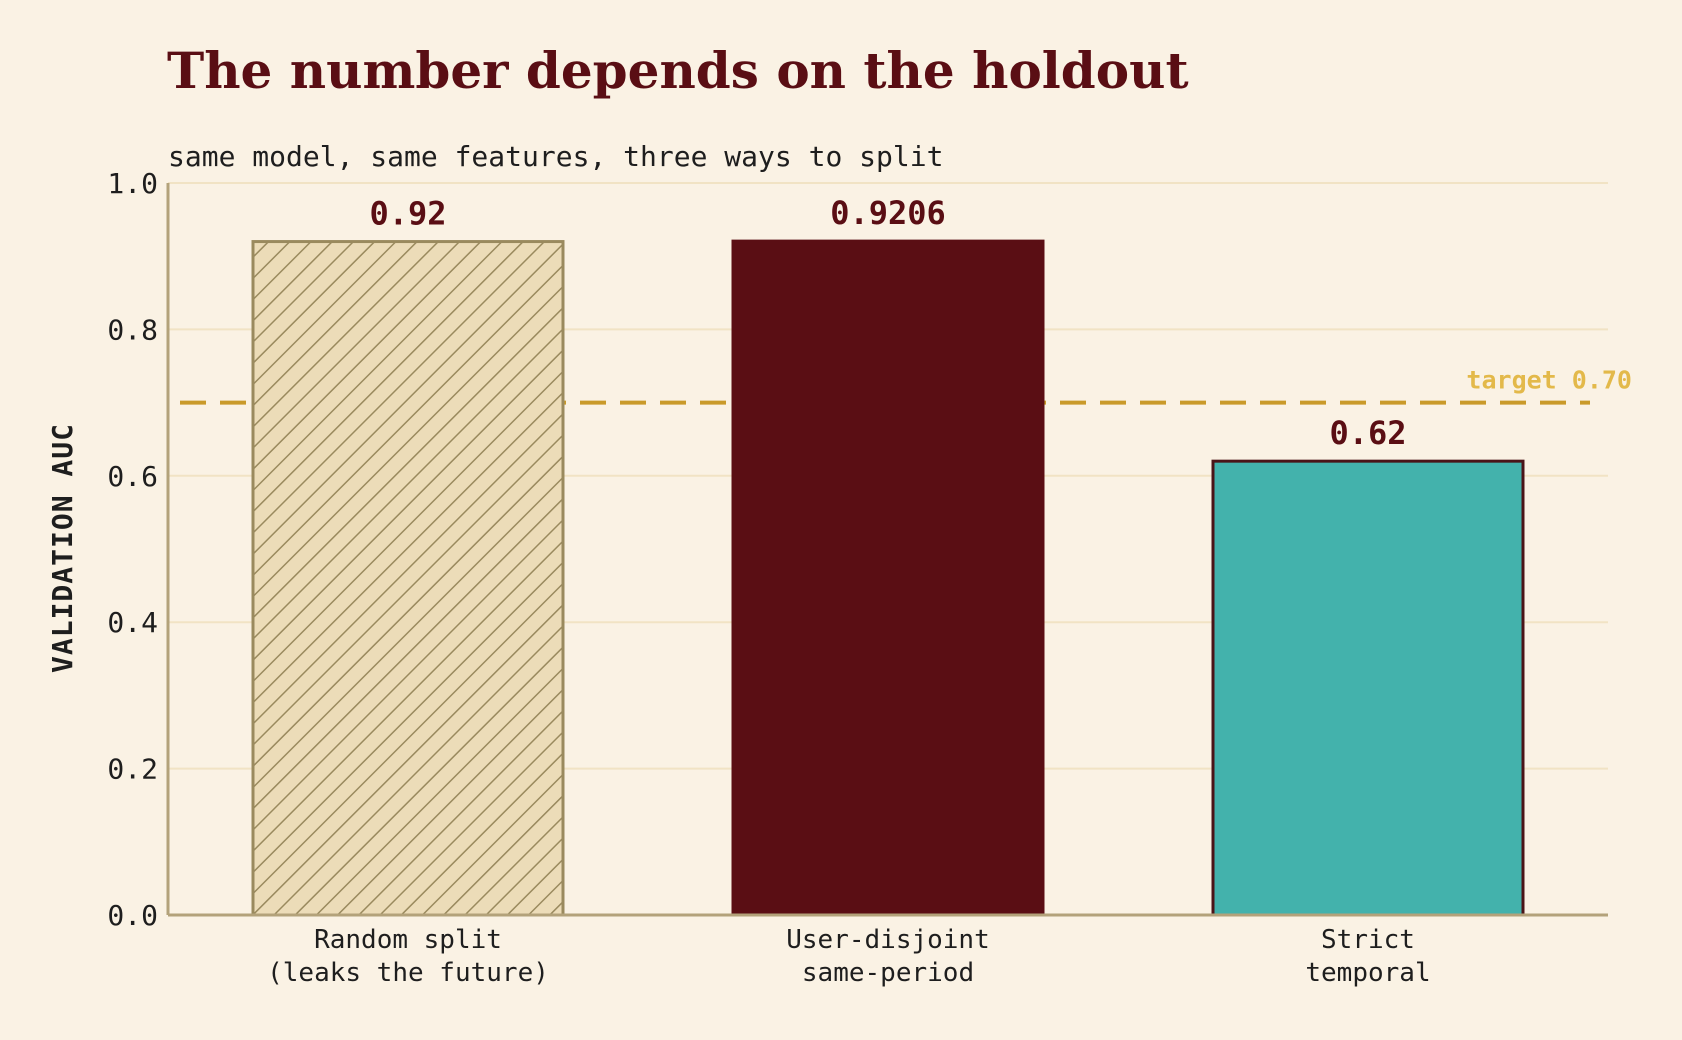 The width and height of the screenshot is (1682, 1040). What do you see at coordinates (132, 476) in the screenshot?
I see `y-tick-label: 0.6` at bounding box center [132, 476].